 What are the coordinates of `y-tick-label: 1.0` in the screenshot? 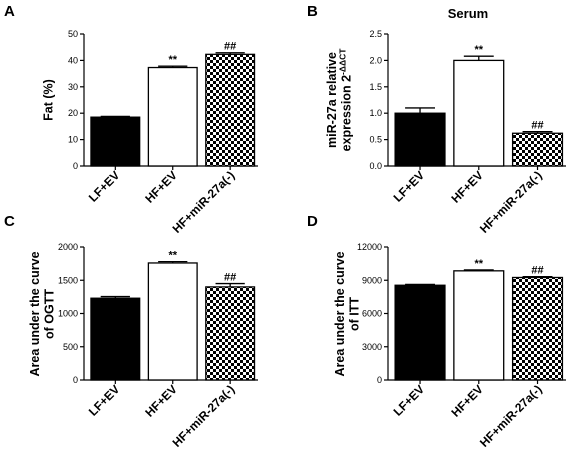 It's located at (375, 113).